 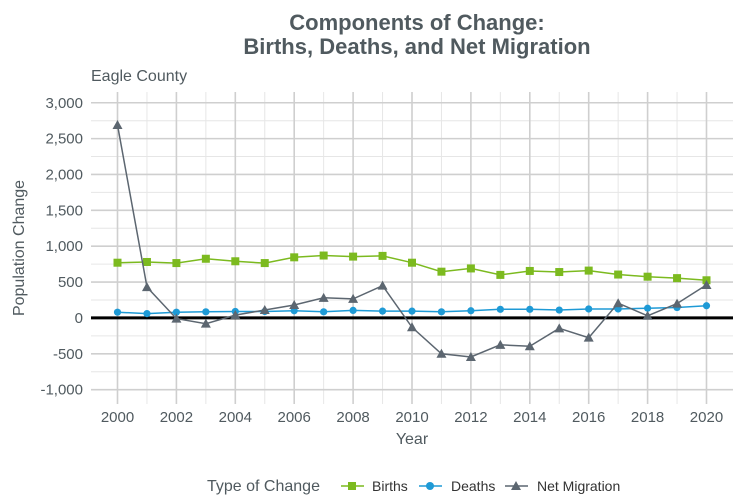 What do you see at coordinates (64, 210) in the screenshot?
I see `y-tick-label: 1,500` at bounding box center [64, 210].